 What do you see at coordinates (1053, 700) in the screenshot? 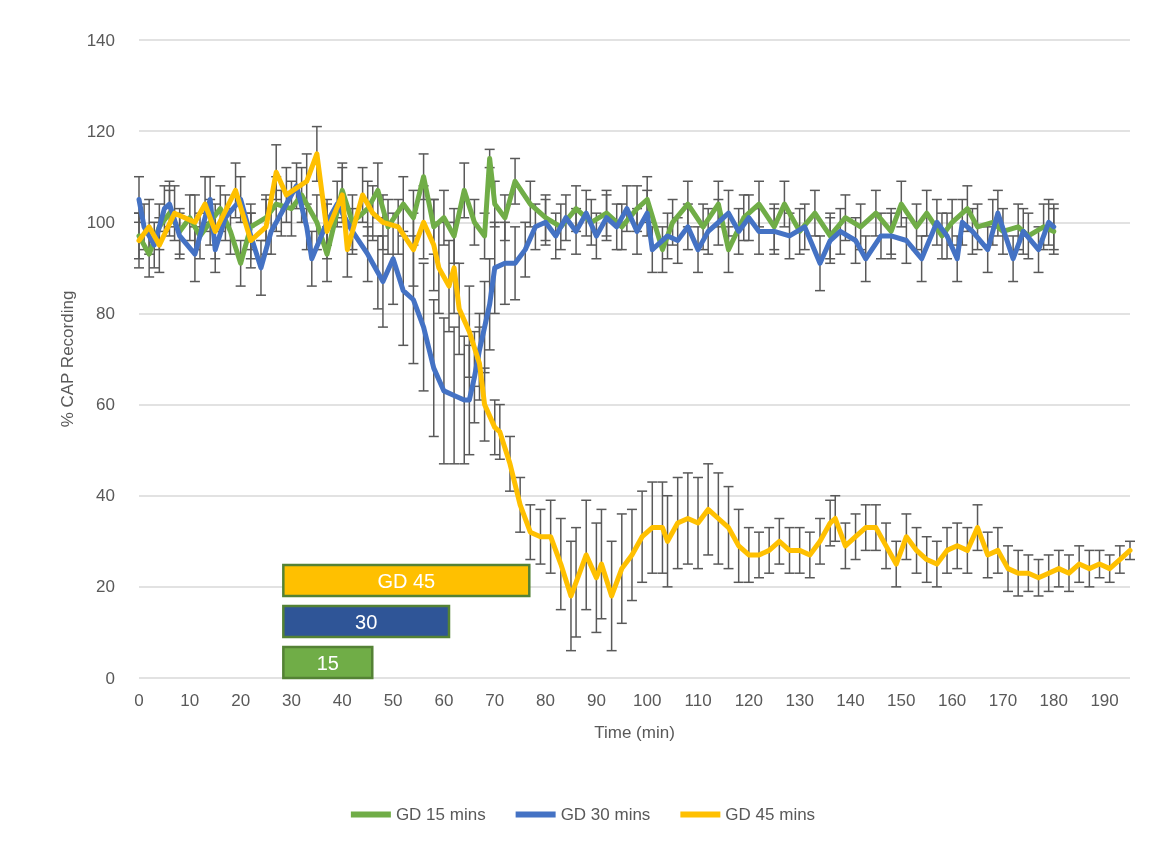
I see `x-tick-label: 180` at bounding box center [1053, 700].